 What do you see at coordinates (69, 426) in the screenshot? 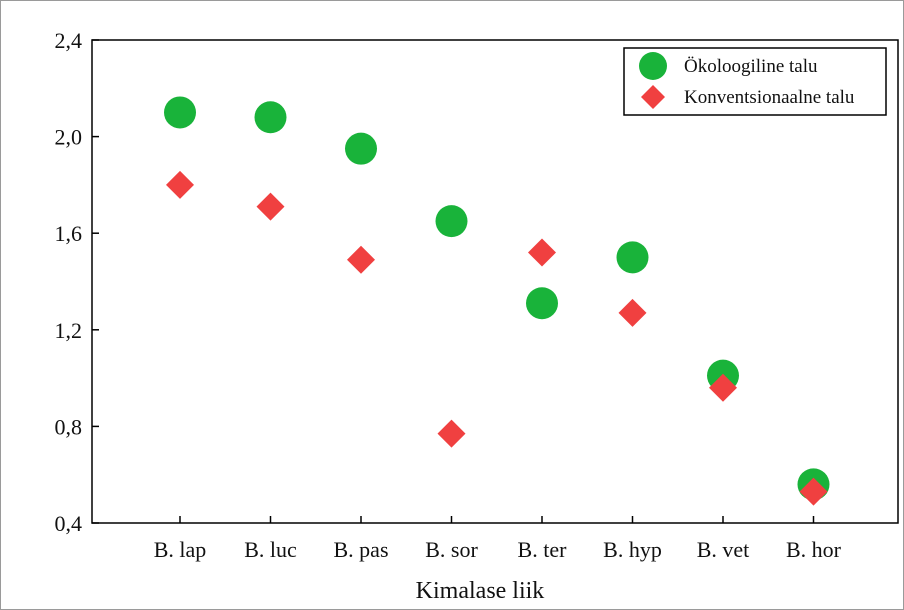
I see `y-tick-label: 0,8` at bounding box center [69, 426].